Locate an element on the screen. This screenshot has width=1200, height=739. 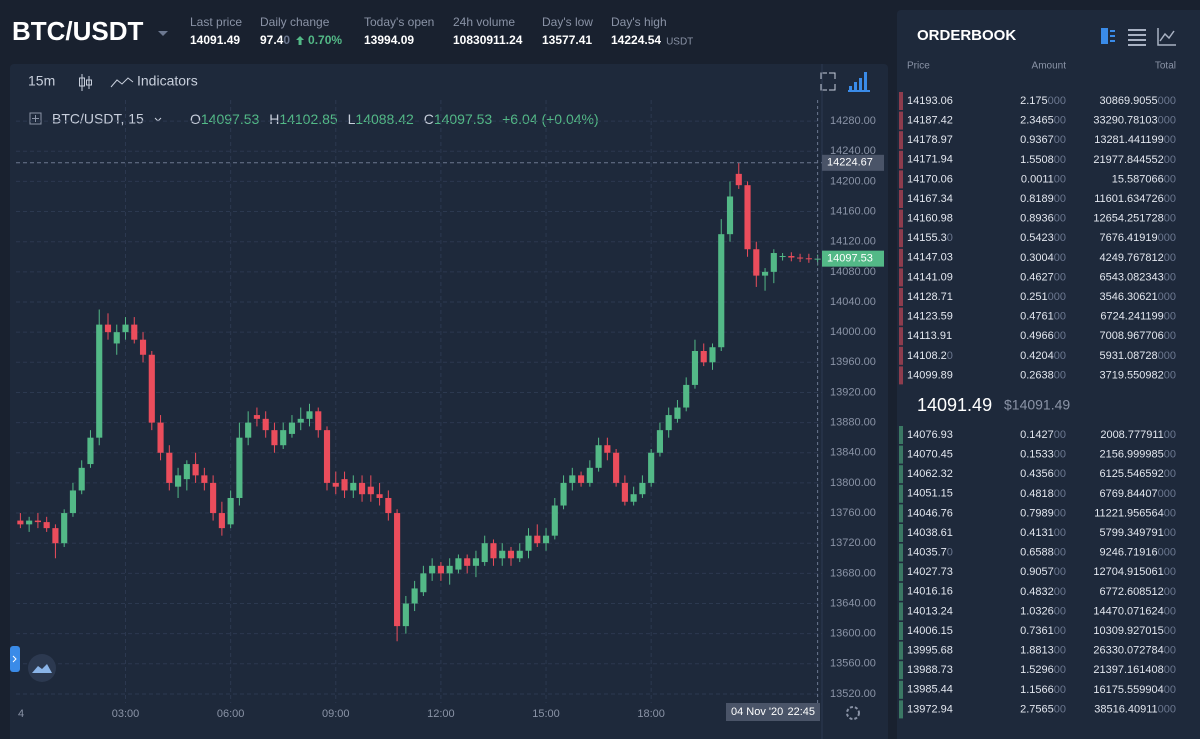
bid-total: 10309.92701500 is located at coordinates (1134, 631).